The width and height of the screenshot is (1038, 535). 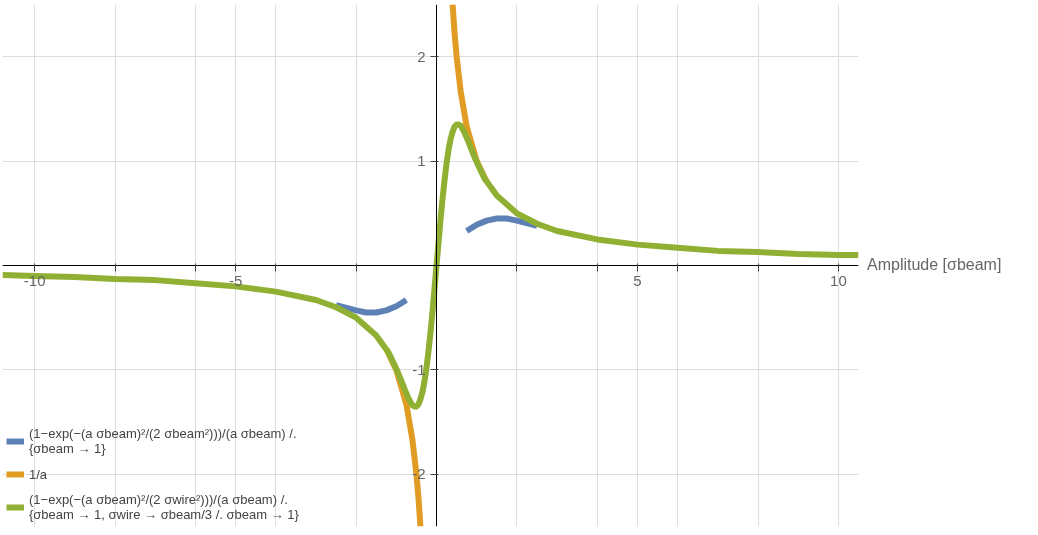 What do you see at coordinates (419, 474) in the screenshot?
I see `y-tick-label: -2` at bounding box center [419, 474].